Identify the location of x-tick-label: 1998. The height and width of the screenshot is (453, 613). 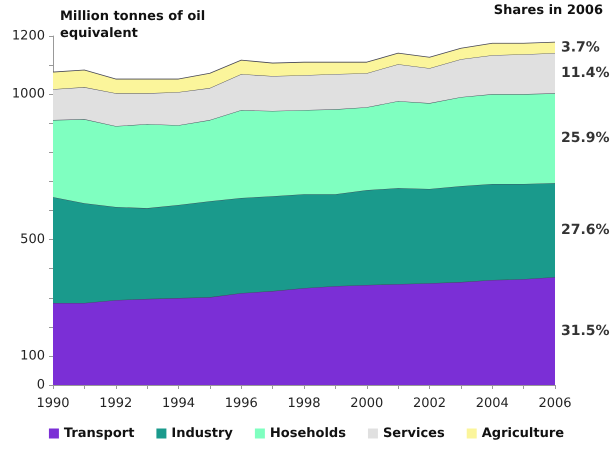
(304, 403).